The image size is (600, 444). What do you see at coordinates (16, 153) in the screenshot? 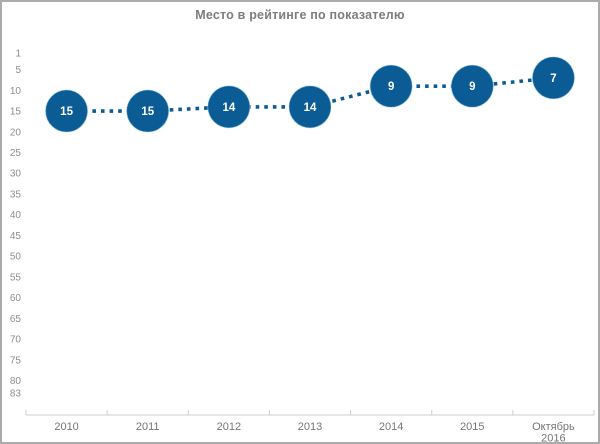
I see `y-axis-tick-label: 25` at bounding box center [16, 153].